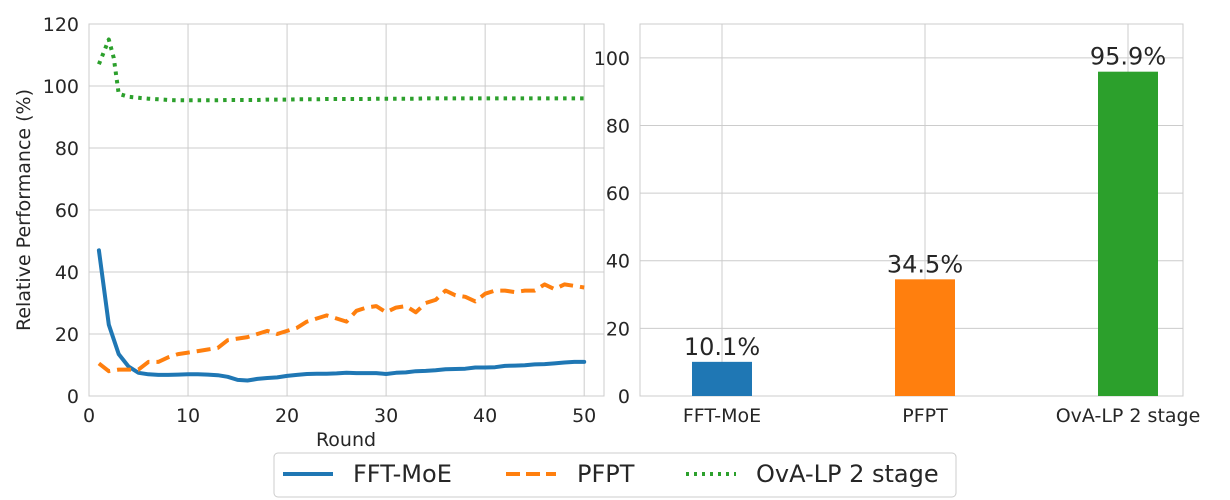  Describe the element at coordinates (925, 416) in the screenshot. I see `bar-chart-x-tick-label: PFPT` at that location.